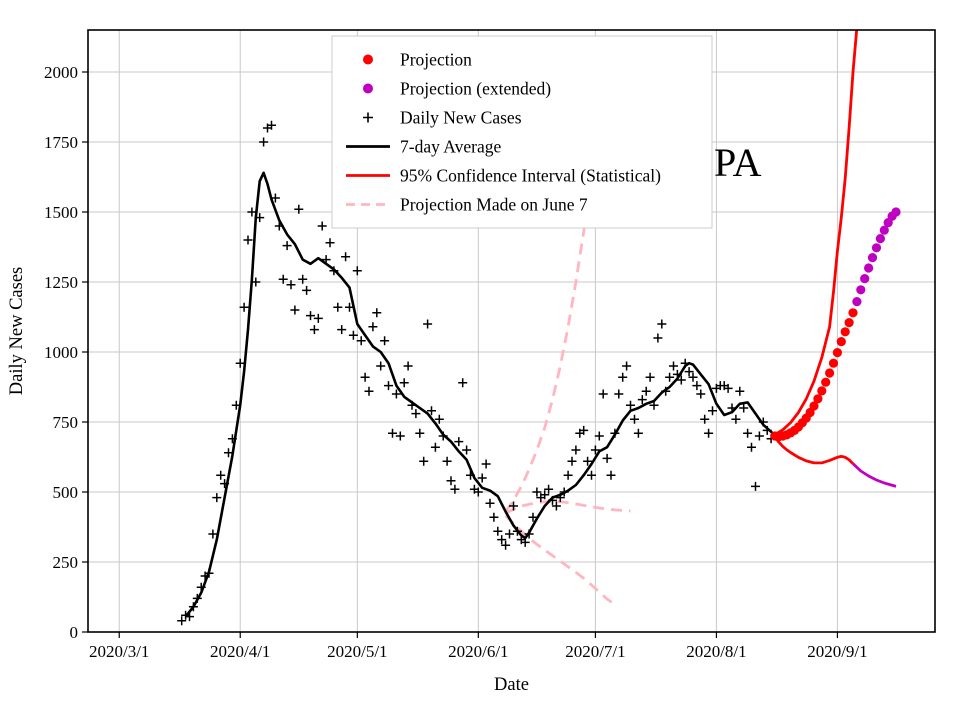 The width and height of the screenshot is (960, 720). What do you see at coordinates (461, 118) in the screenshot?
I see `legend-label: Daily New Cases` at bounding box center [461, 118].